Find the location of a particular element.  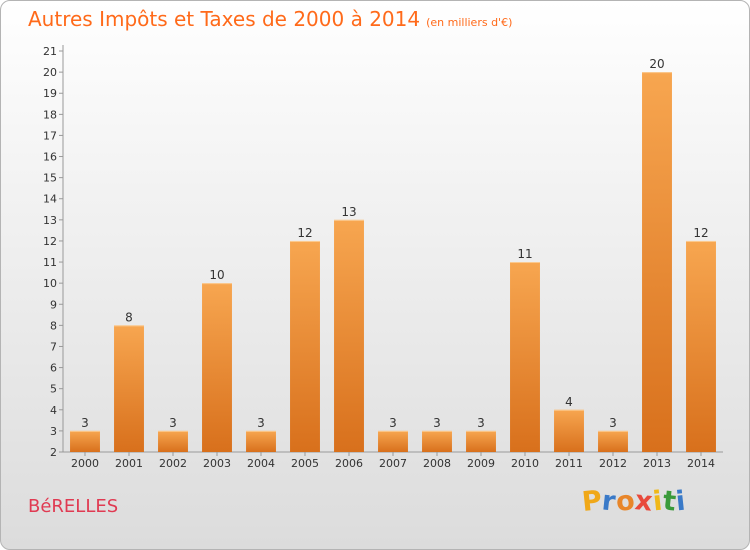

x-tick-label: 2014 is located at coordinates (701, 463).